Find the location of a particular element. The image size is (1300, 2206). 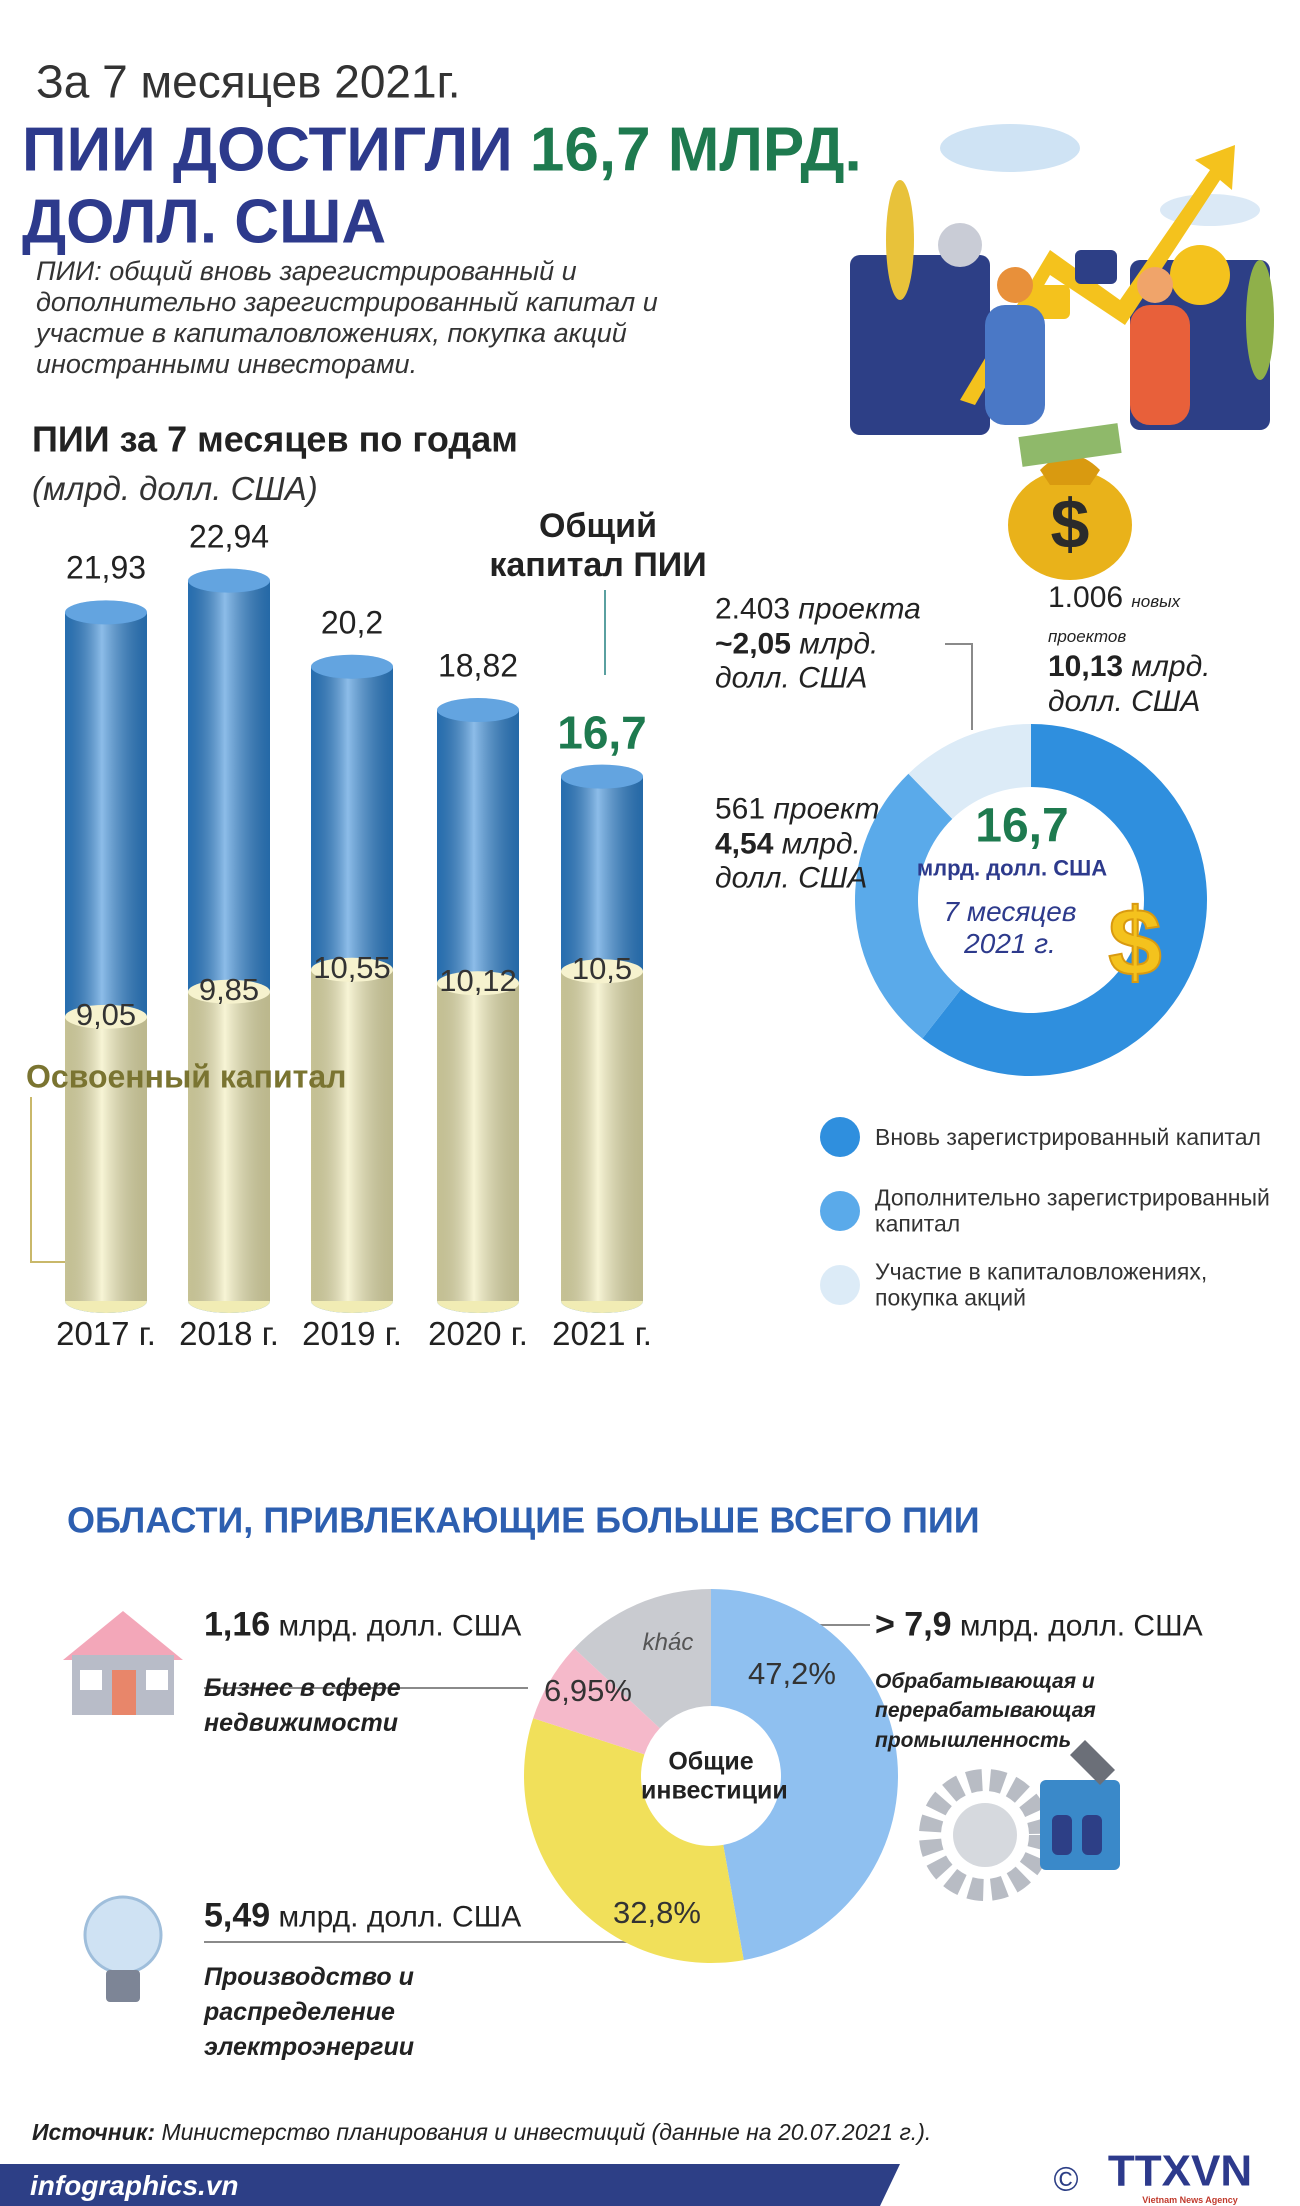

value-label: 10,5 is located at coordinates (602, 969).